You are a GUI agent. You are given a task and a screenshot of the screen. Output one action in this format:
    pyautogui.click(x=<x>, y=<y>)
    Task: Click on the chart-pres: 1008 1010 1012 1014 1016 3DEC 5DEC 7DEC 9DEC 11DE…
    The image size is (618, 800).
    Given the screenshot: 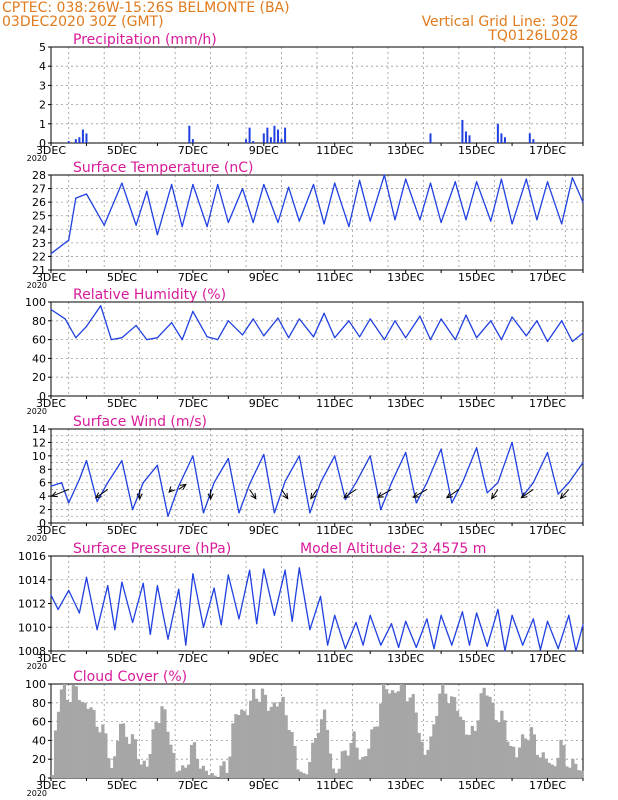 What is the action you would take?
    pyautogui.click(x=301, y=606)
    